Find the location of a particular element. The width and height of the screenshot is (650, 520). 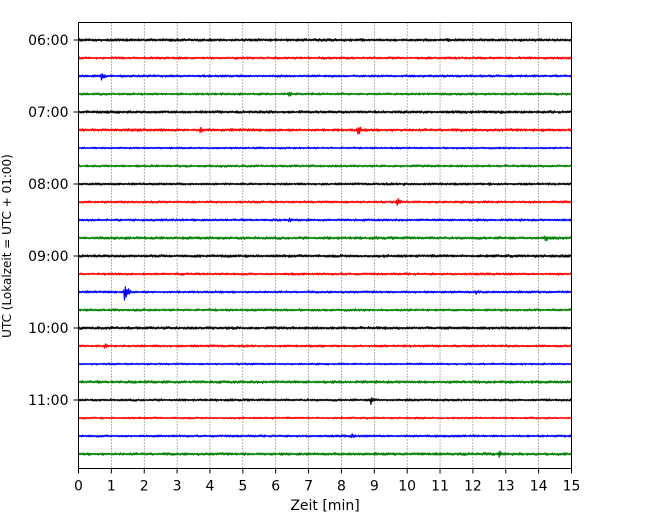

y-tick-label: 08:00 is located at coordinates (48, 185).